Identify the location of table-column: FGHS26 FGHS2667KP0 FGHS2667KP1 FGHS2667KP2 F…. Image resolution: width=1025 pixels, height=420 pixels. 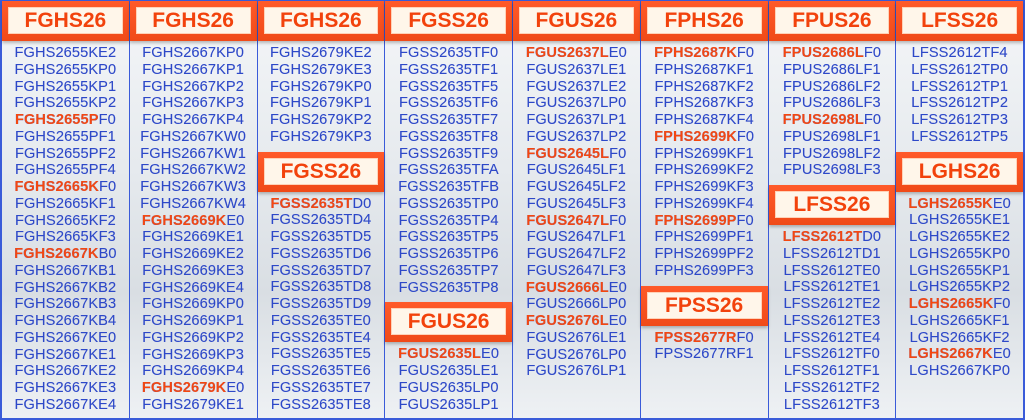
(193, 210).